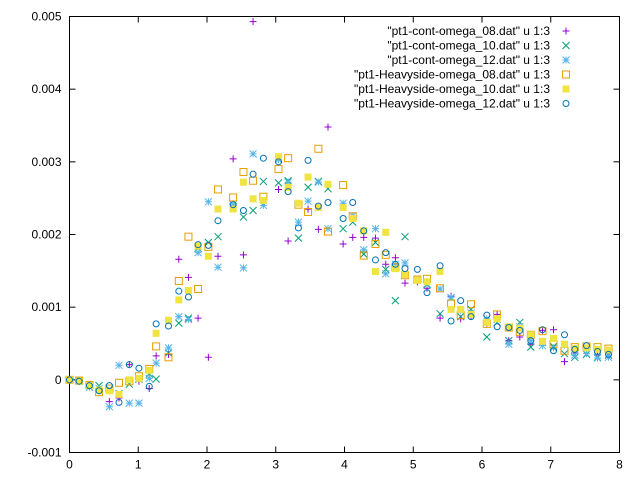 Image resolution: width=640 pixels, height=480 pixels. I want to click on y-tick-label: 0.004, so click(46, 89).